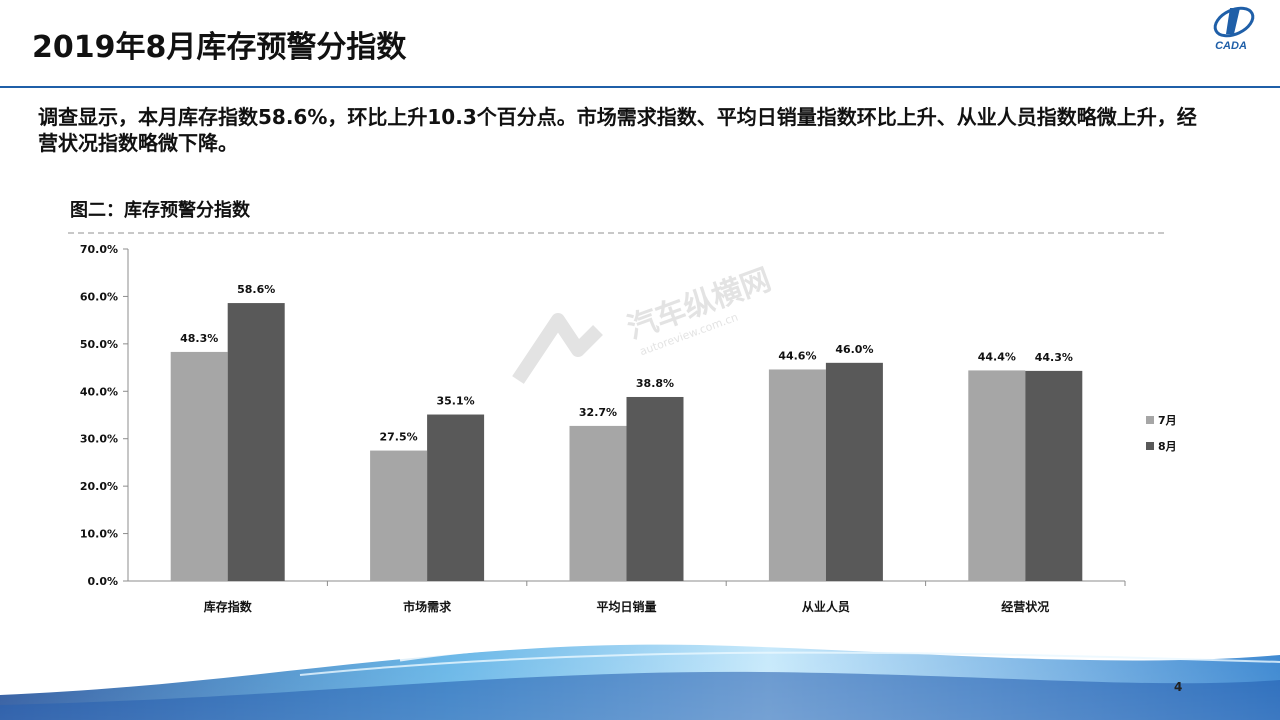 The width and height of the screenshot is (1280, 720). What do you see at coordinates (102, 581) in the screenshot?
I see `y-tick-label: 0.0%` at bounding box center [102, 581].